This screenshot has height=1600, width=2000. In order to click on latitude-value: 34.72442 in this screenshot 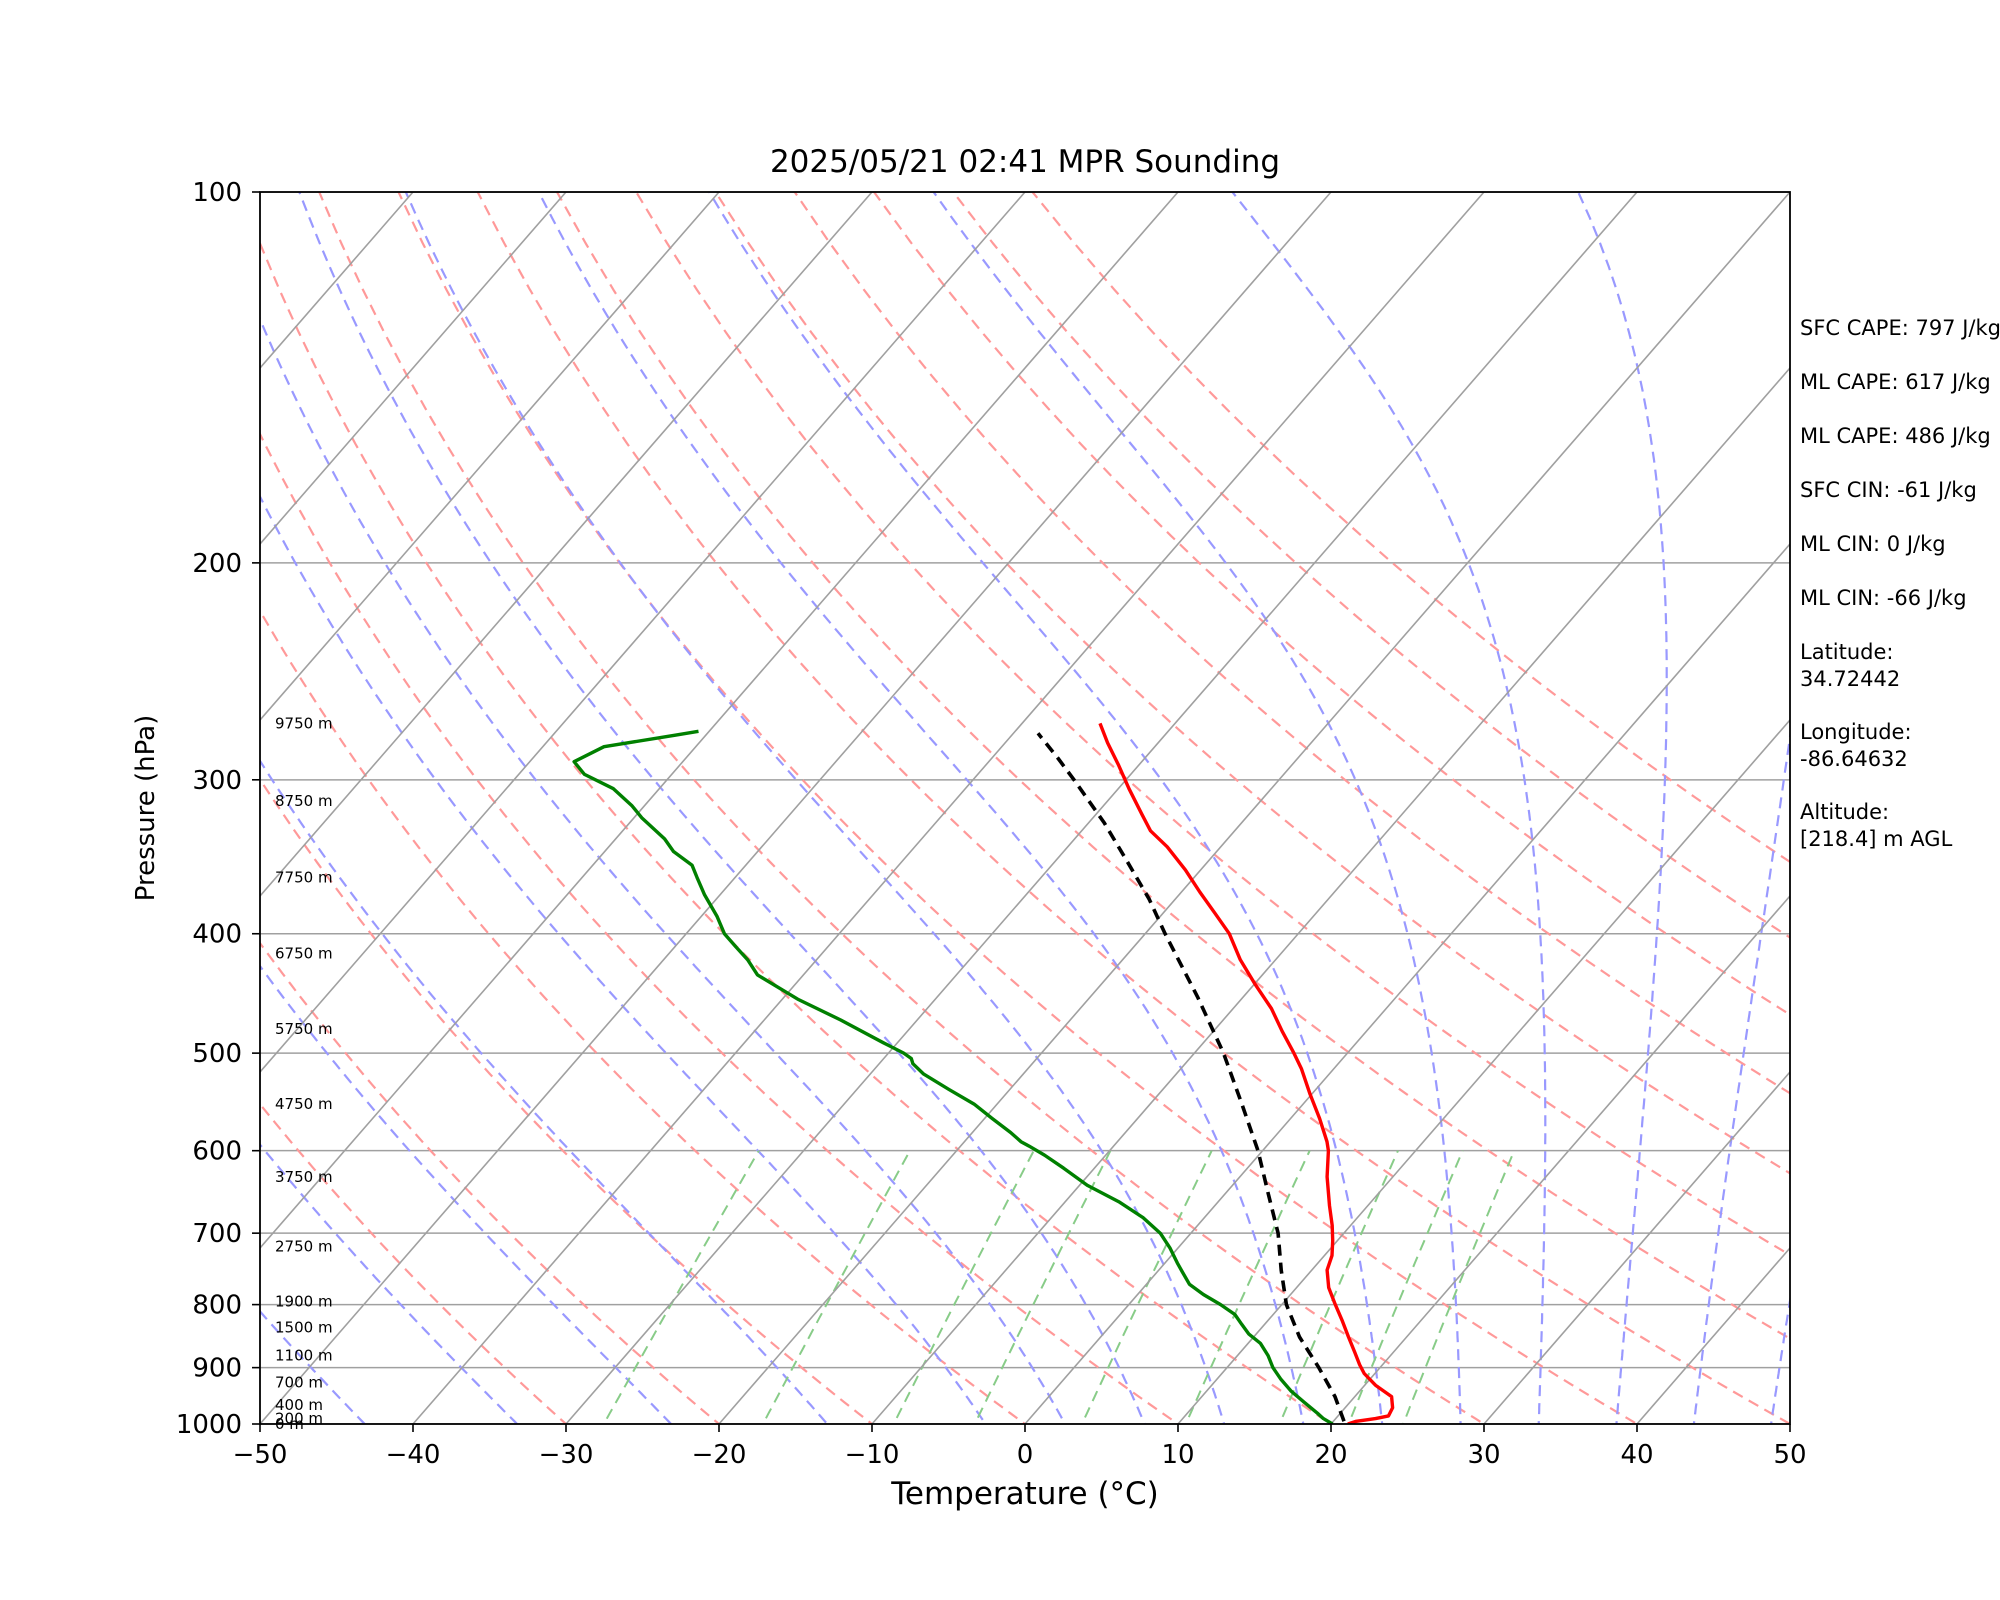, I will do `click(1850, 679)`.